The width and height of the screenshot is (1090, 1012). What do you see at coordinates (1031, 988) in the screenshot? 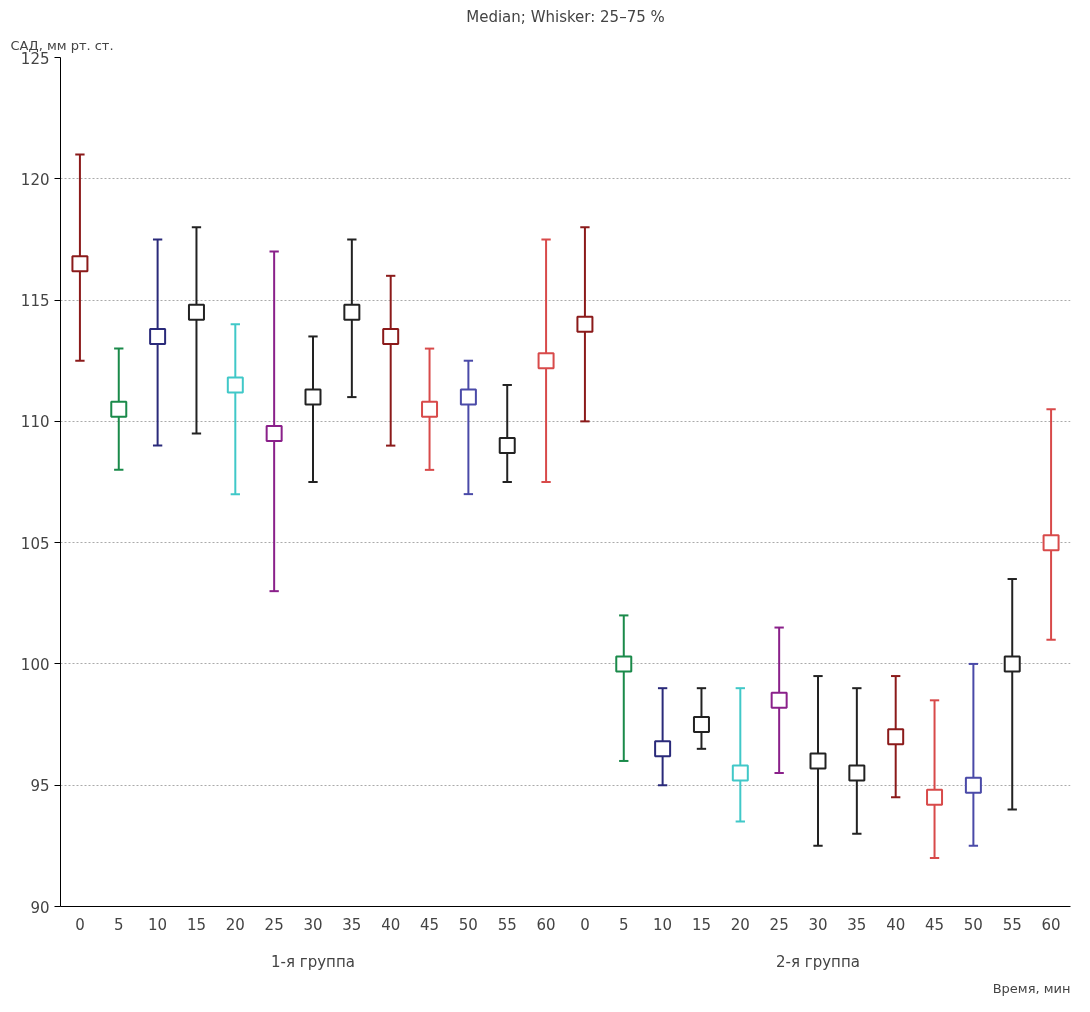
I see `x-axis-title: Время, мин` at bounding box center [1031, 988].